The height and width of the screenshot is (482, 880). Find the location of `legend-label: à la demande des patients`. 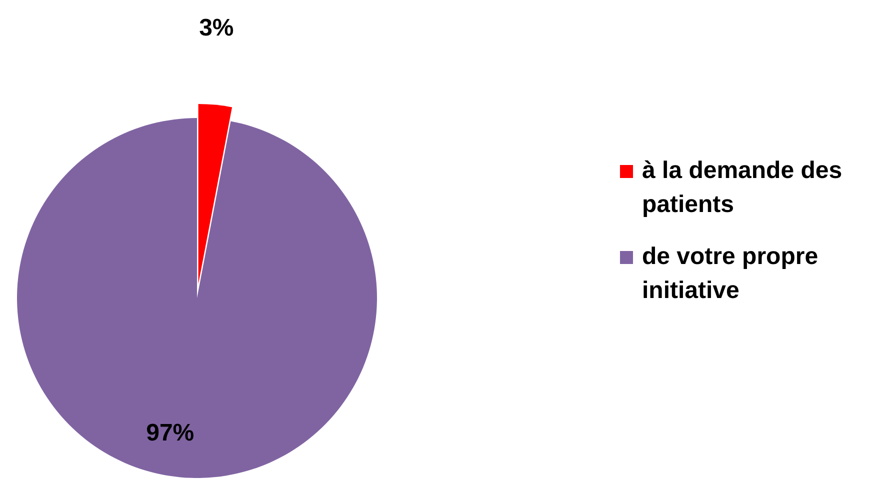

legend-label: à la demande des patients is located at coordinates (742, 187).